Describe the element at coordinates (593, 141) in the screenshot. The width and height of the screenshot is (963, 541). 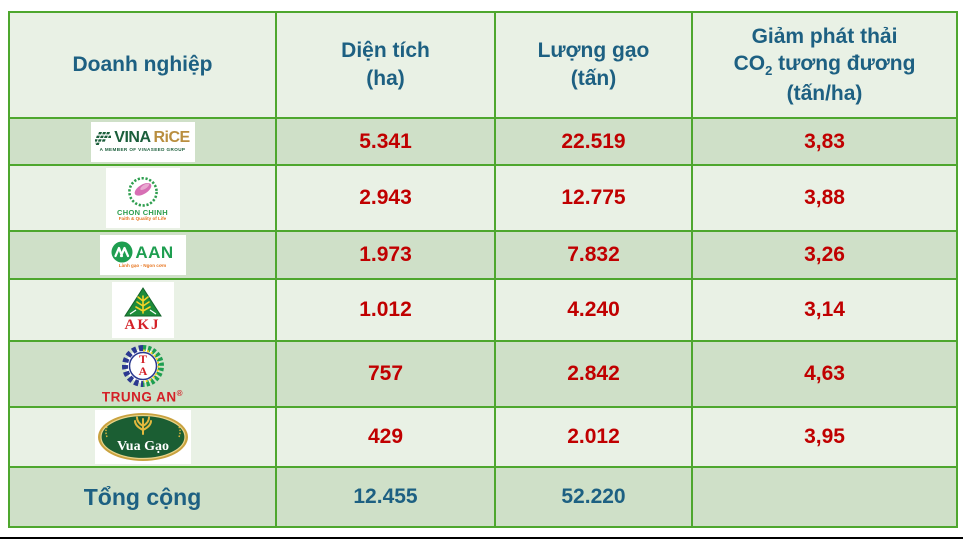
I see `rice-value: 22.519` at that location.